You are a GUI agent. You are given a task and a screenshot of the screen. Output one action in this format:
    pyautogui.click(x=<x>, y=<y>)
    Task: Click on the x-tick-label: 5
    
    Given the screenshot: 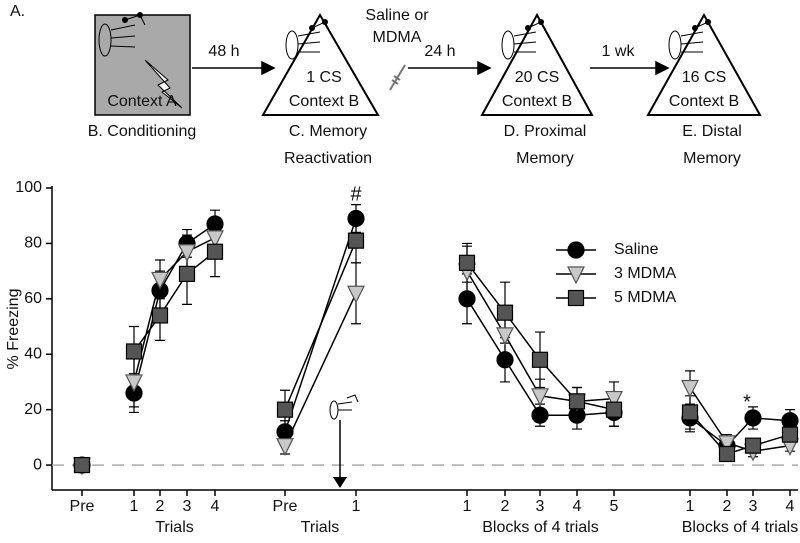 What is the action you would take?
    pyautogui.click(x=614, y=506)
    